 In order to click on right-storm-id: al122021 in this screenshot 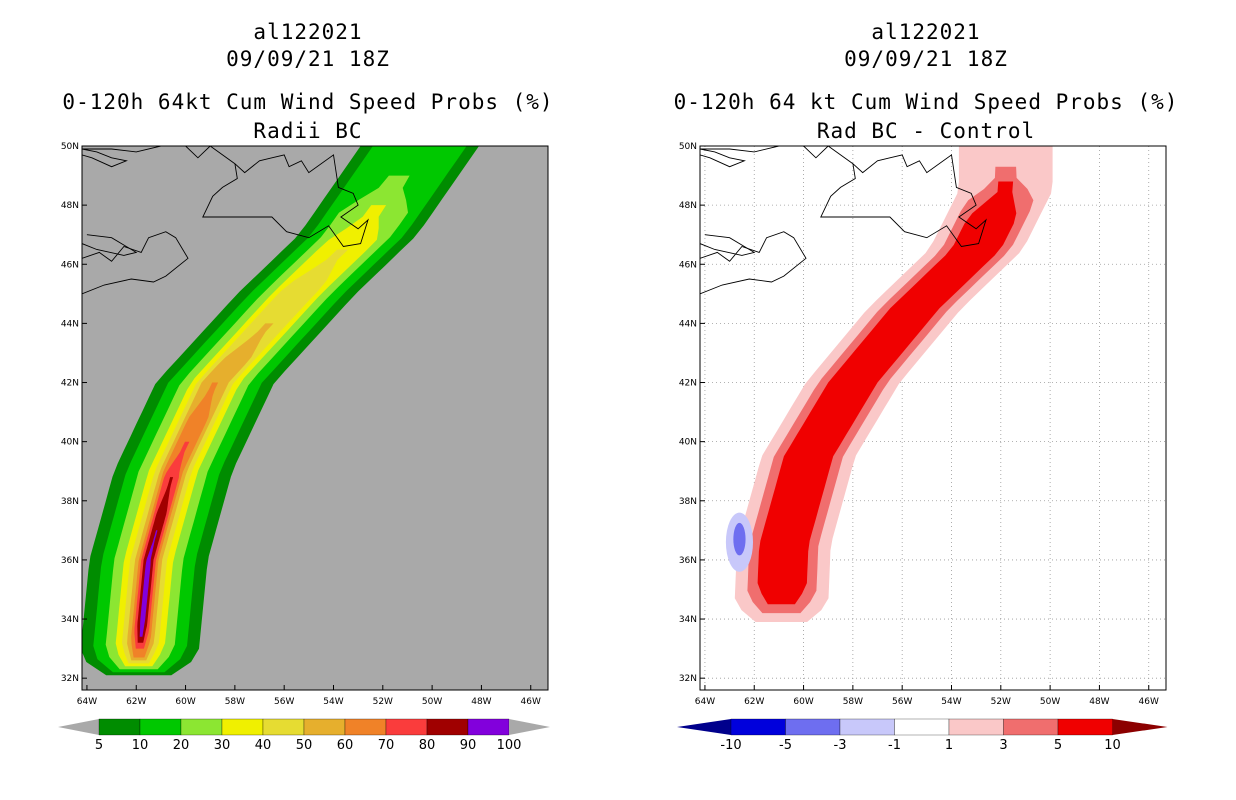, I will do `click(926, 32)`.